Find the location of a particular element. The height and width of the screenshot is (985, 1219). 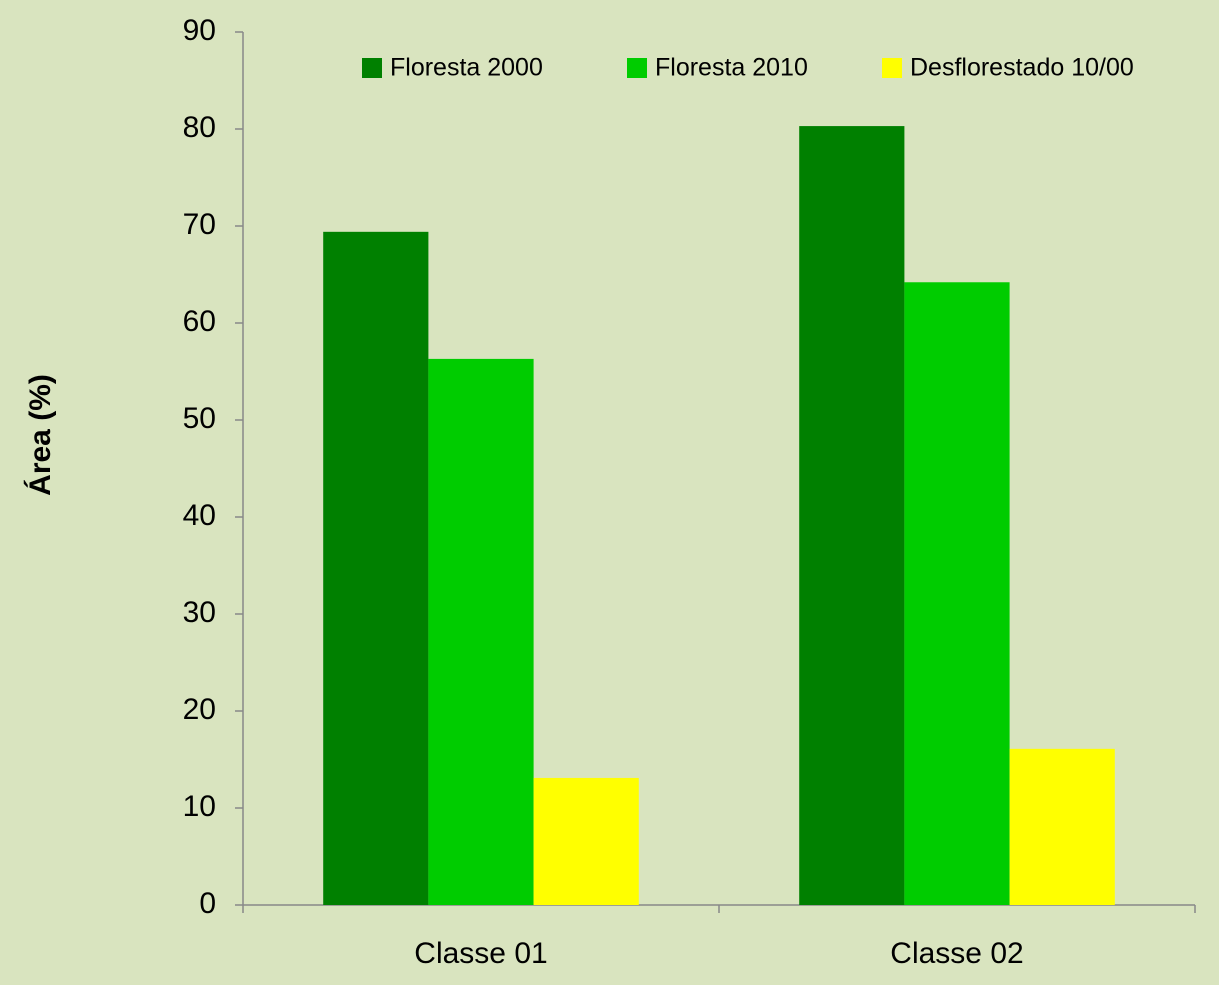

x-tick-label: Classe 01 is located at coordinates (480, 953).